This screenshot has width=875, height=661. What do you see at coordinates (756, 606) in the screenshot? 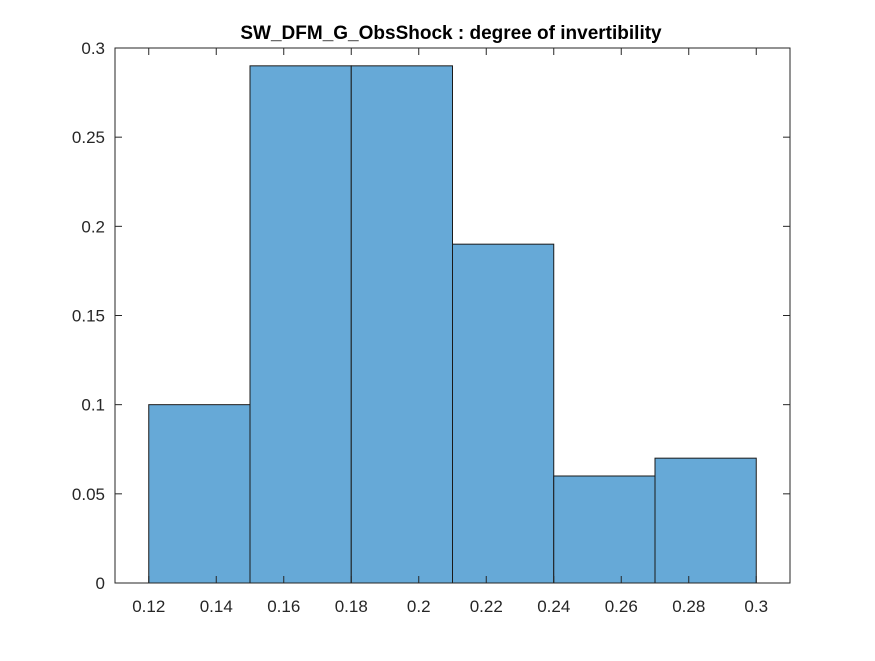
I see `x-tick-label: 0.3` at bounding box center [756, 606].